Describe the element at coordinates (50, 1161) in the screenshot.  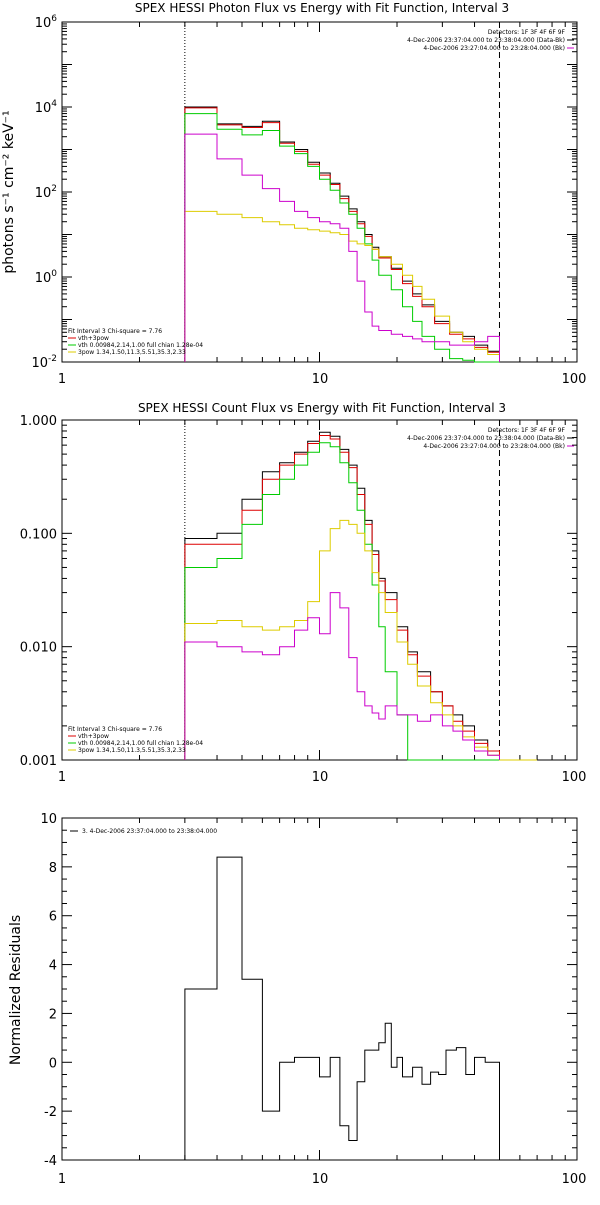
I see `y-tick-label: -4` at that location.